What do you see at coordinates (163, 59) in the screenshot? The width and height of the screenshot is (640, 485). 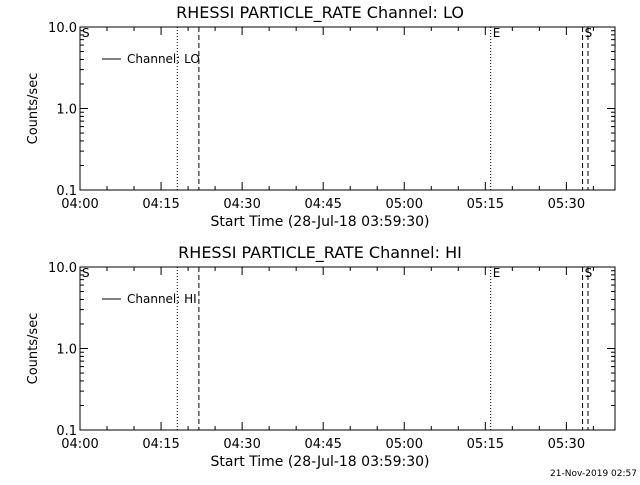 I see `legend-label: Channel: LO` at bounding box center [163, 59].